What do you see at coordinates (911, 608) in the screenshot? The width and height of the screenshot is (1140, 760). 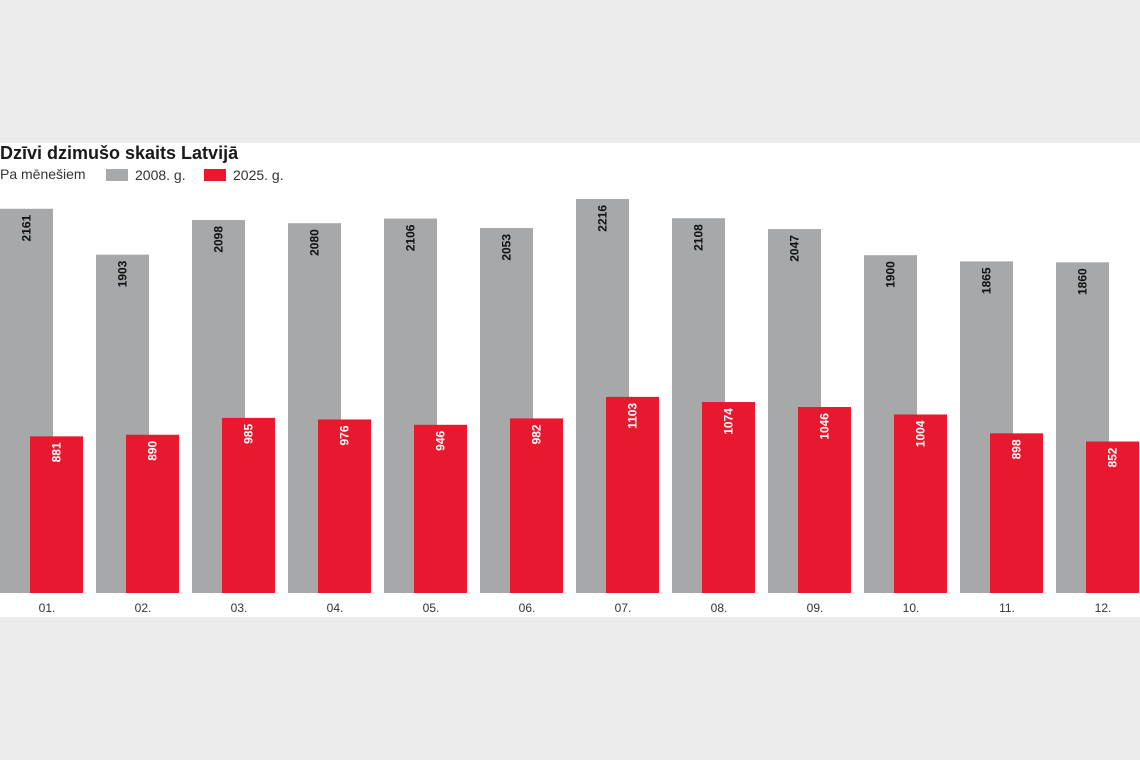 I see `x-tick-label-10: 10.` at bounding box center [911, 608].